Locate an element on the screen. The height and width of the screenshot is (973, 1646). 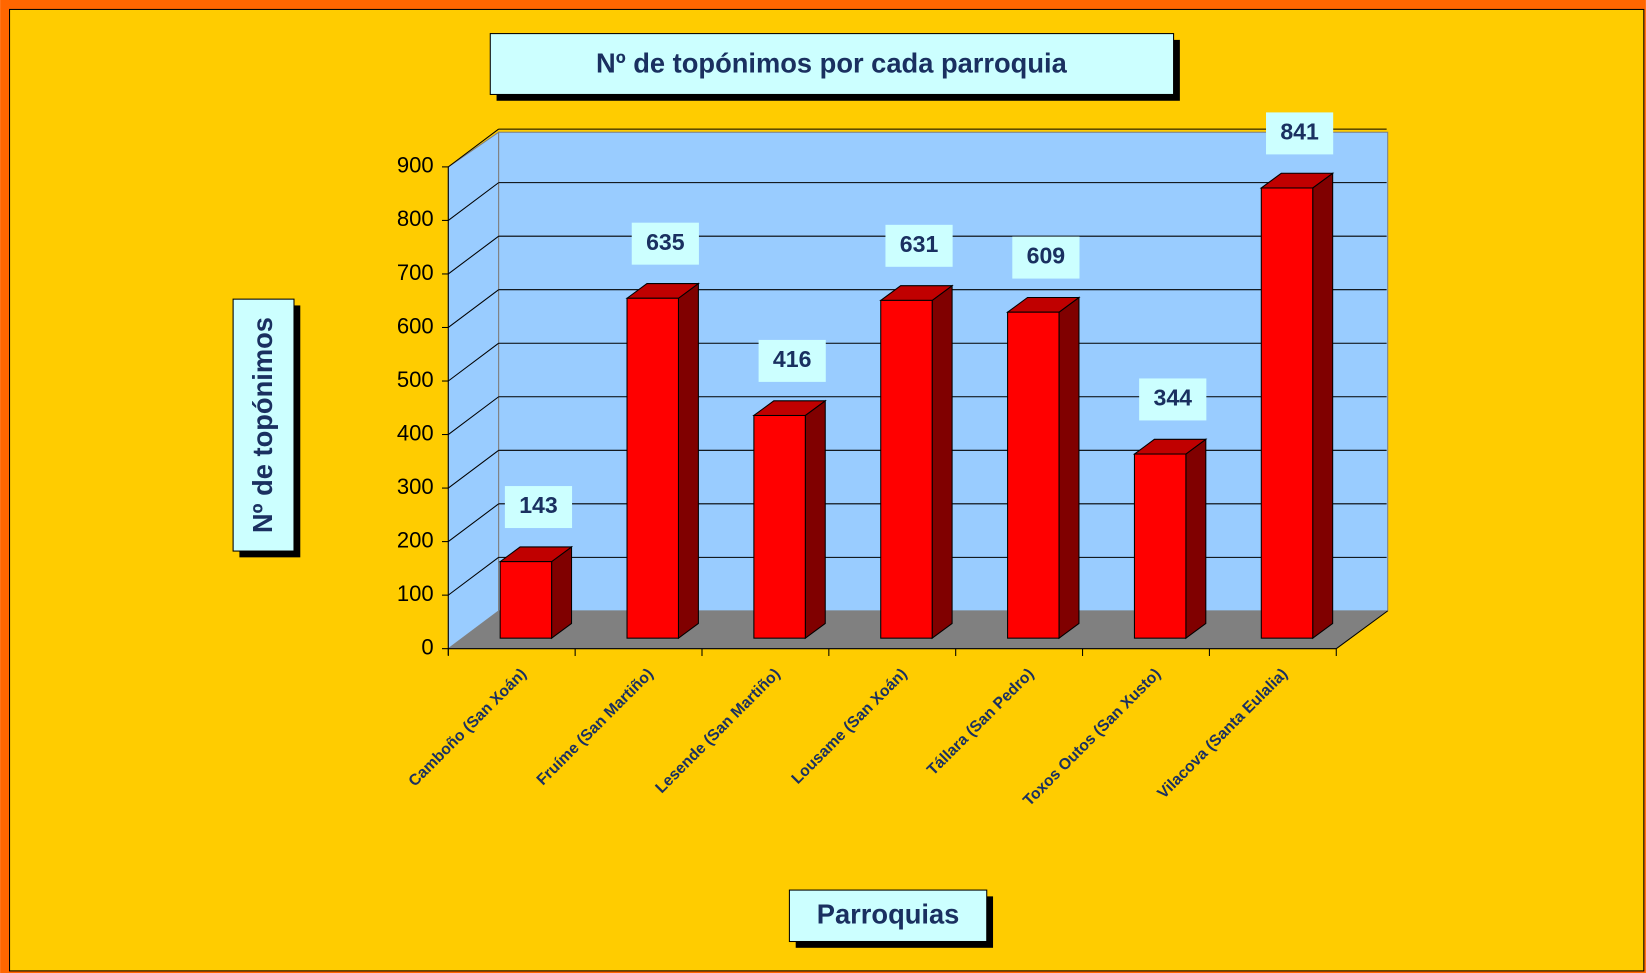
y-axis-title: Nº de topónimos is located at coordinates (262, 425).